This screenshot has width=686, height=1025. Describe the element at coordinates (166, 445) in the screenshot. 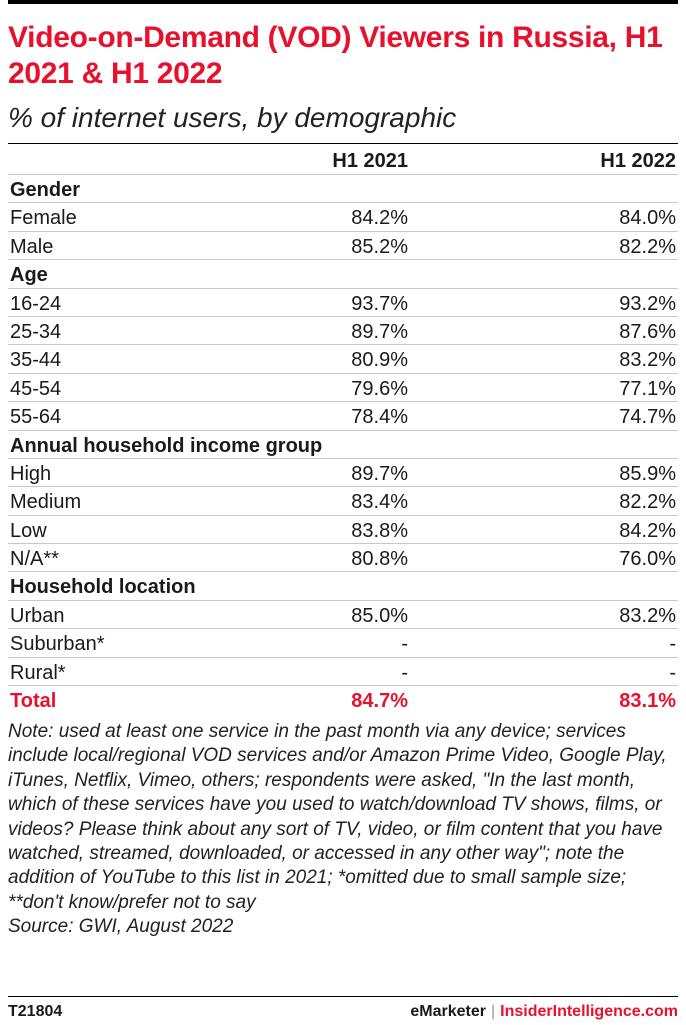

I see `section-label: Annual household income group` at that location.